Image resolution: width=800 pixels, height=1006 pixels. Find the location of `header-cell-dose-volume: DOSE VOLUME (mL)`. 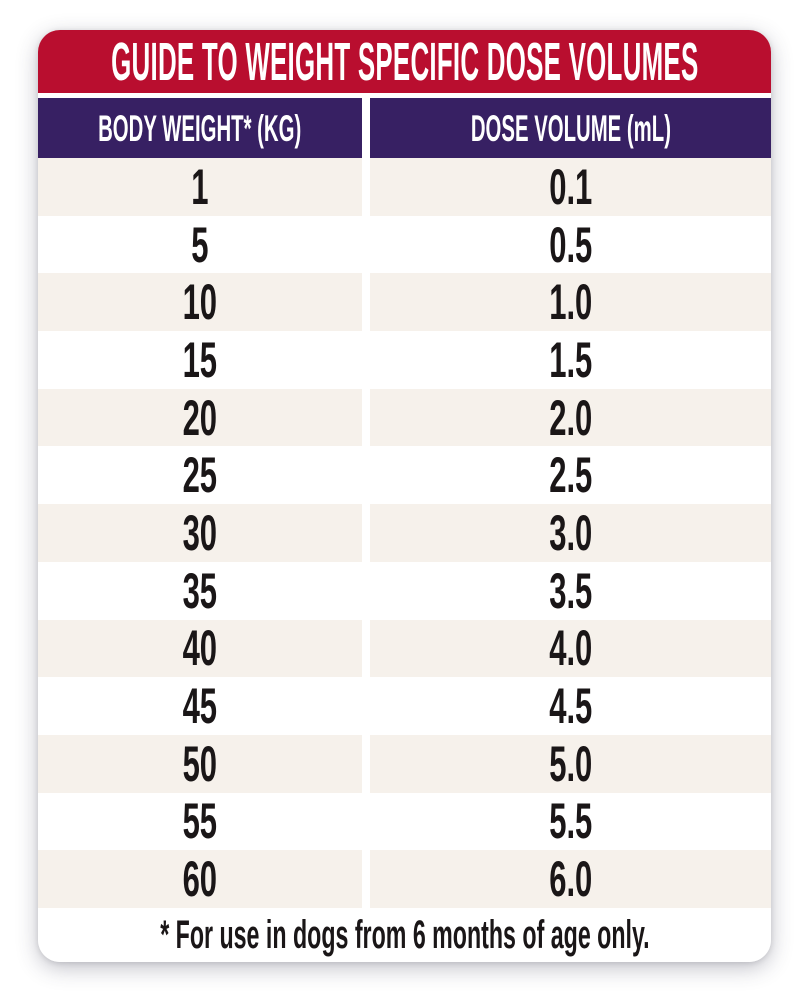

header-cell-dose-volume: DOSE VOLUME (mL) is located at coordinates (570, 128).